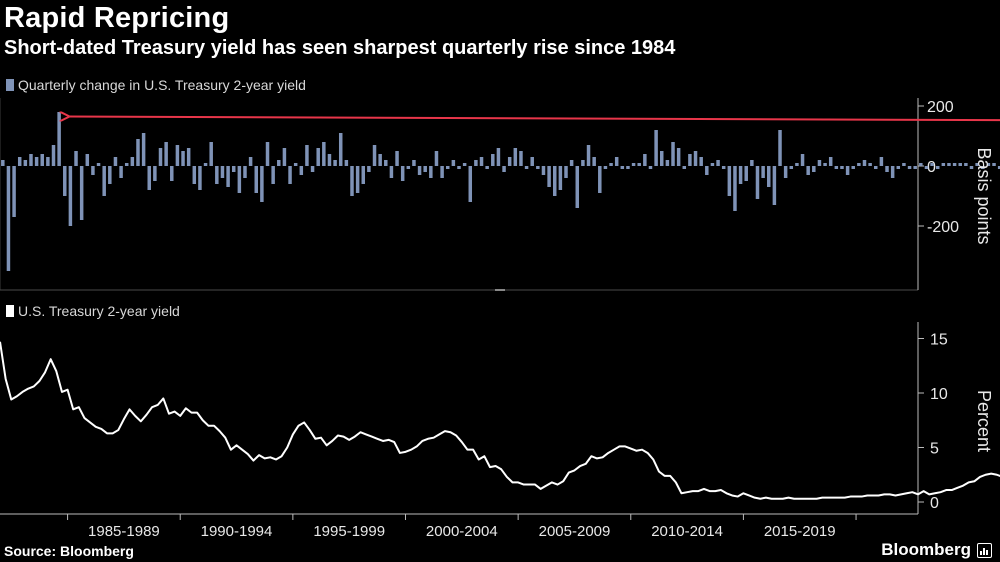 The width and height of the screenshot is (1000, 562). I want to click on x-tick-label: 2010-2014, so click(687, 531).